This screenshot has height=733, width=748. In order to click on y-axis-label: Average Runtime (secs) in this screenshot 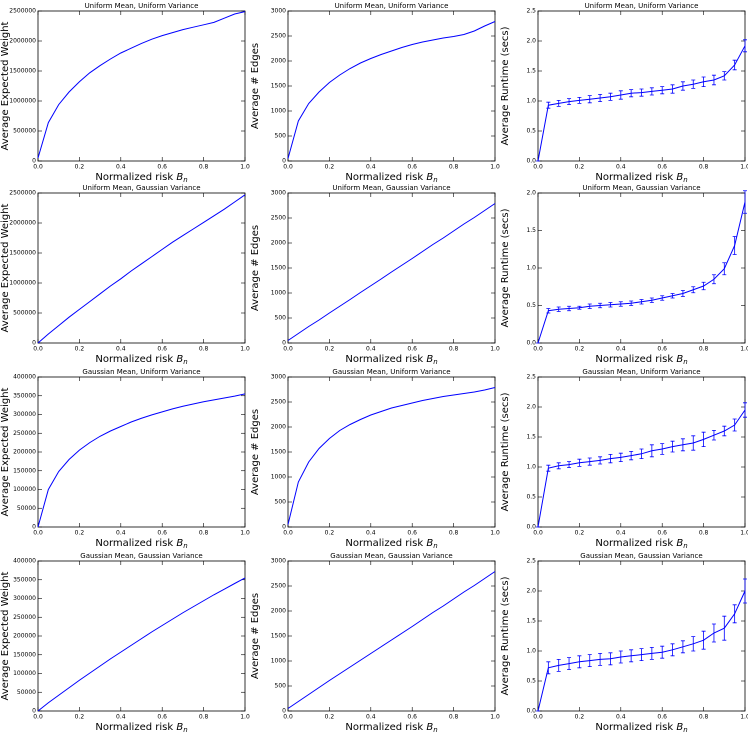, I will do `click(505, 267)`.